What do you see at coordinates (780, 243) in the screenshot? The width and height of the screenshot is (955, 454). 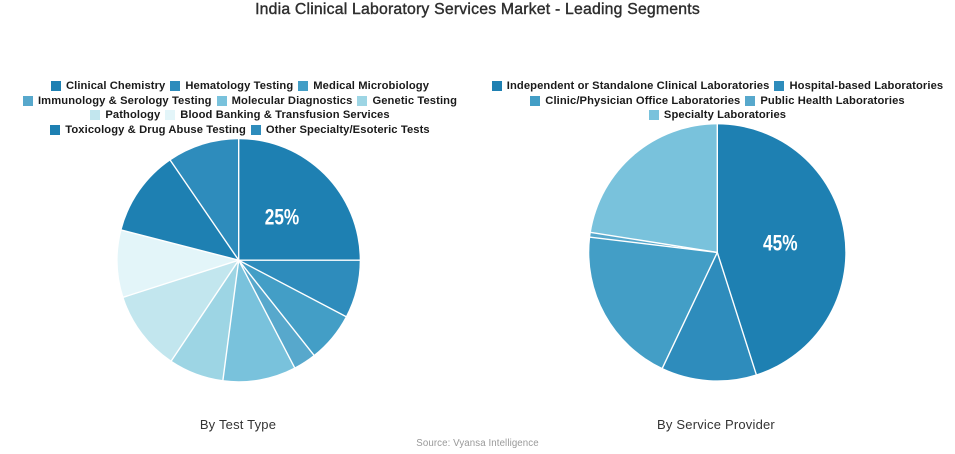 I see `svg-text: 45%` at bounding box center [780, 243].